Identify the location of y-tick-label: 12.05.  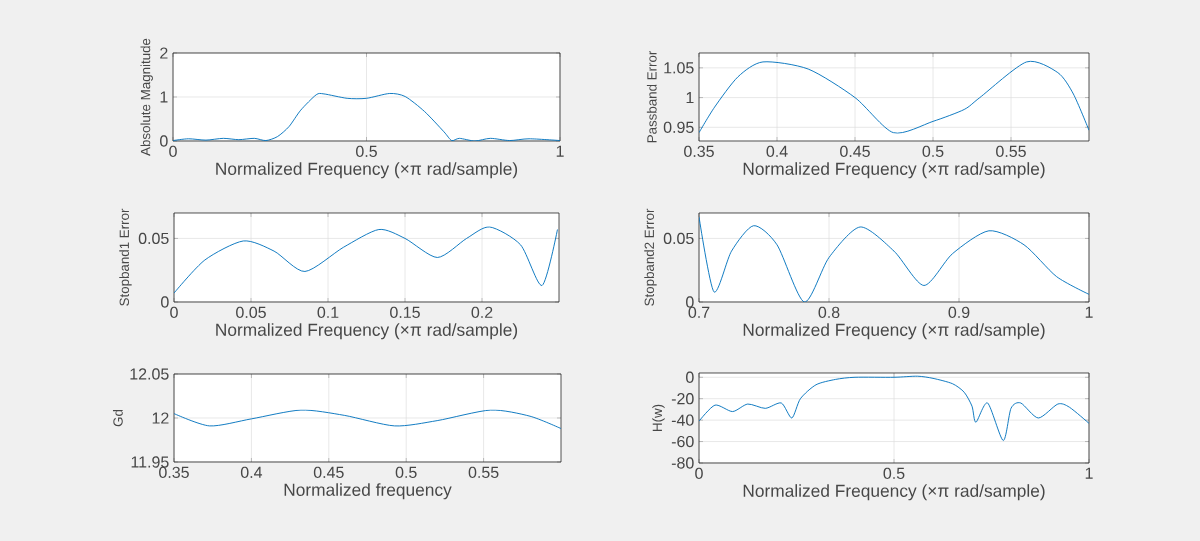
(149, 374).